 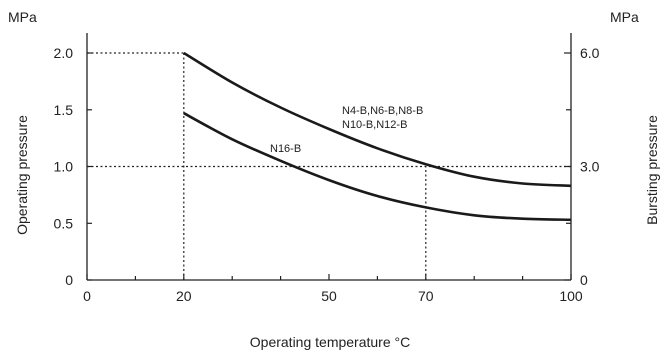 I want to click on y-tick-label: 1.0, so click(x=64, y=167).